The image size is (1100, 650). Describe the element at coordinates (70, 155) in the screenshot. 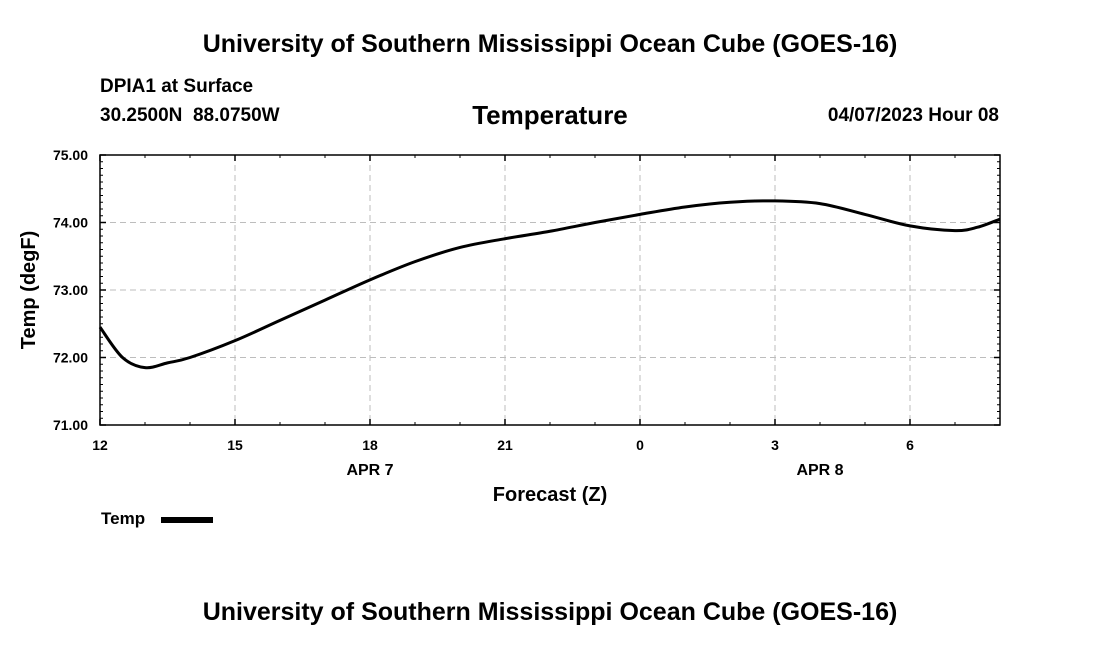

I see `y-tick-label: 75.00` at that location.